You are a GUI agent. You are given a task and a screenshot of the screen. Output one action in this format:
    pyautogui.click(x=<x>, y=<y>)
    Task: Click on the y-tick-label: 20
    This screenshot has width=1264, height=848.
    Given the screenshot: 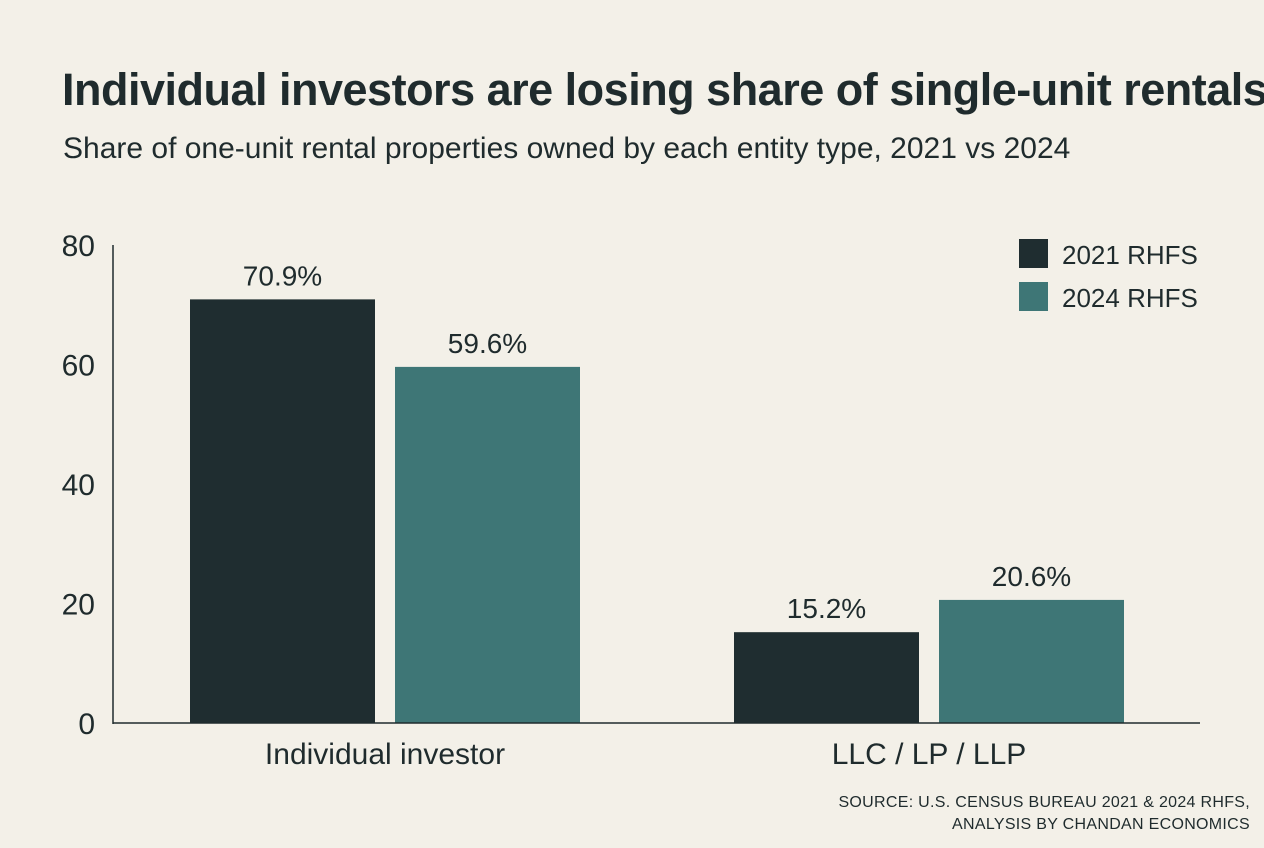 What is the action you would take?
    pyautogui.click(x=78, y=605)
    